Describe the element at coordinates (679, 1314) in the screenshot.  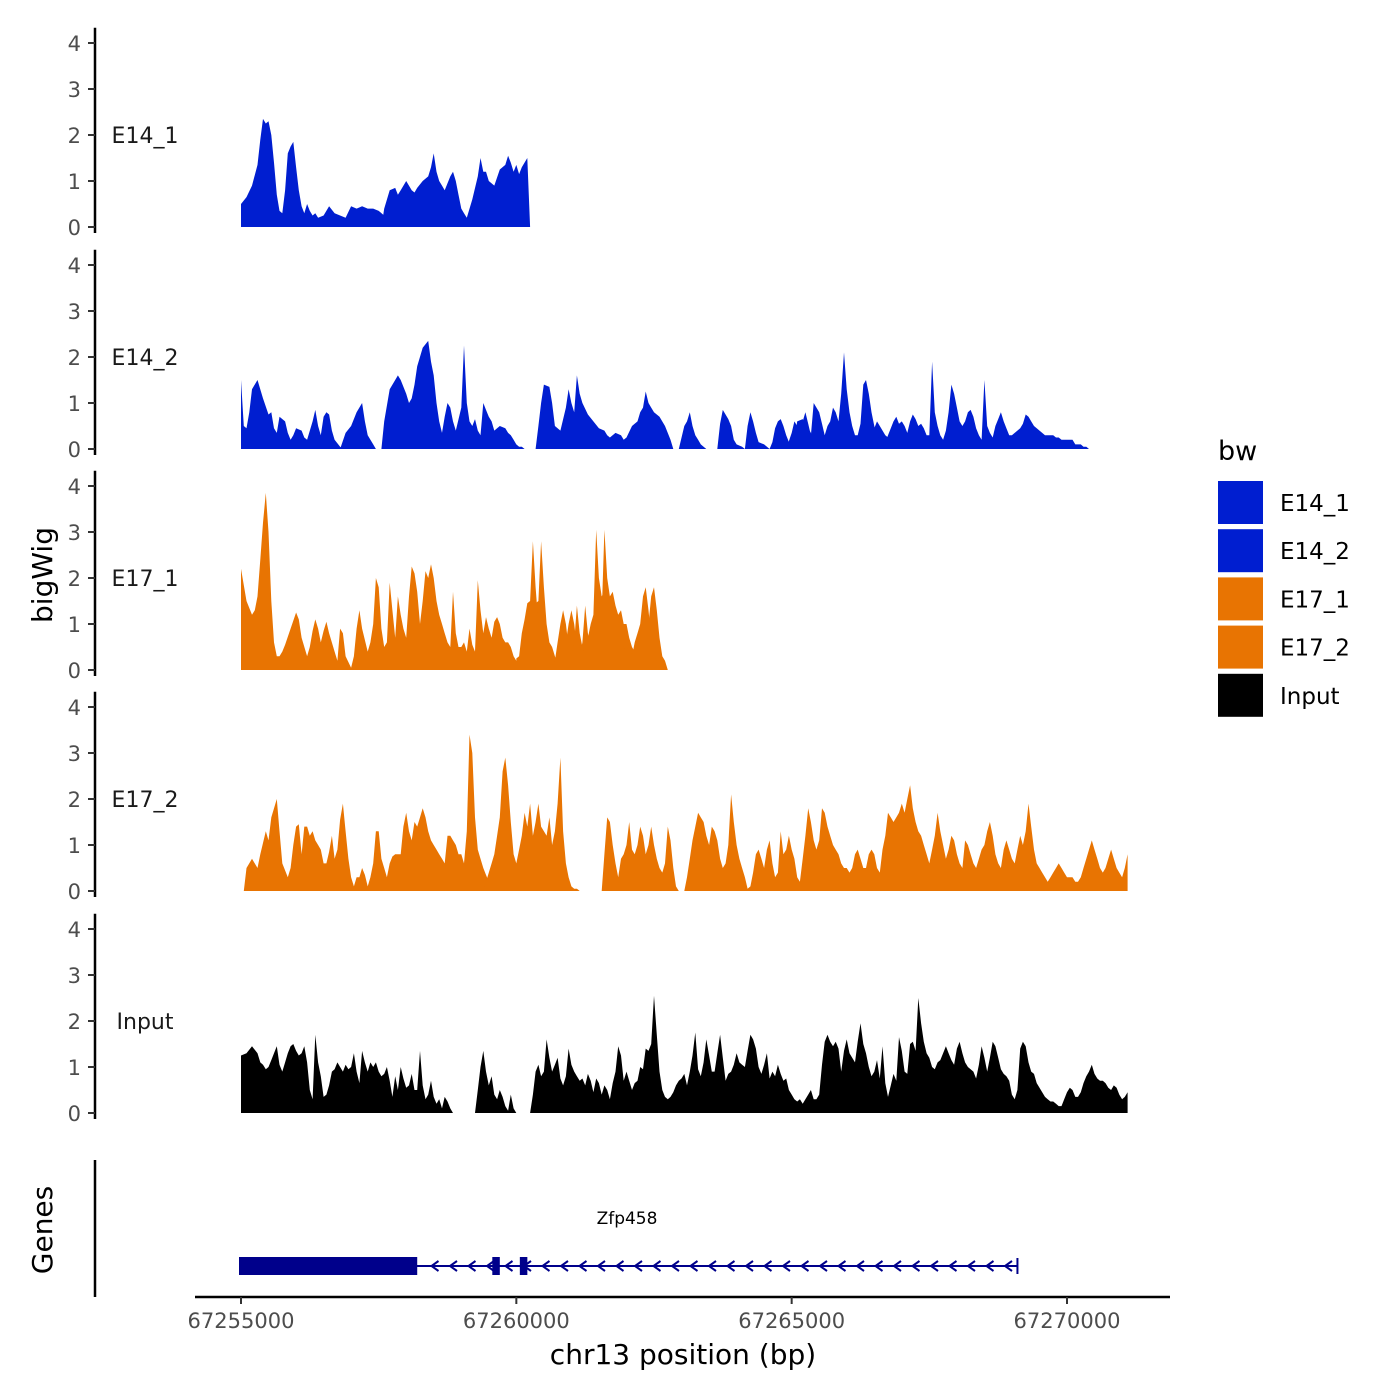
I see `x-axis: 67255000 67260000 67265000 67270000` at that location.